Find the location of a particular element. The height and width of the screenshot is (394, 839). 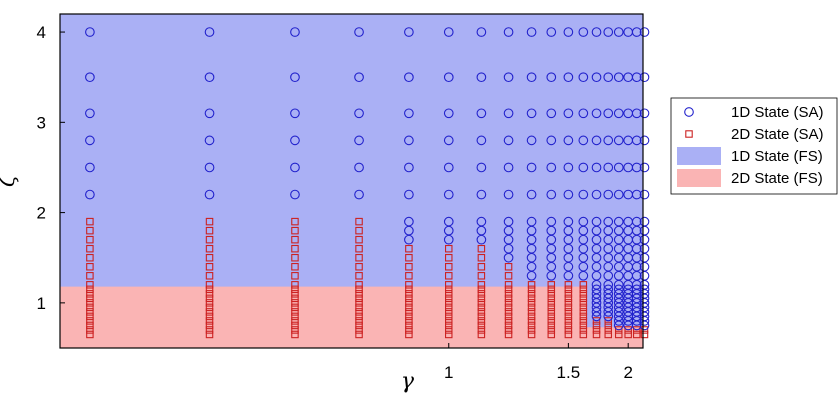

y-axis-label: ζ is located at coordinates (10, 180).